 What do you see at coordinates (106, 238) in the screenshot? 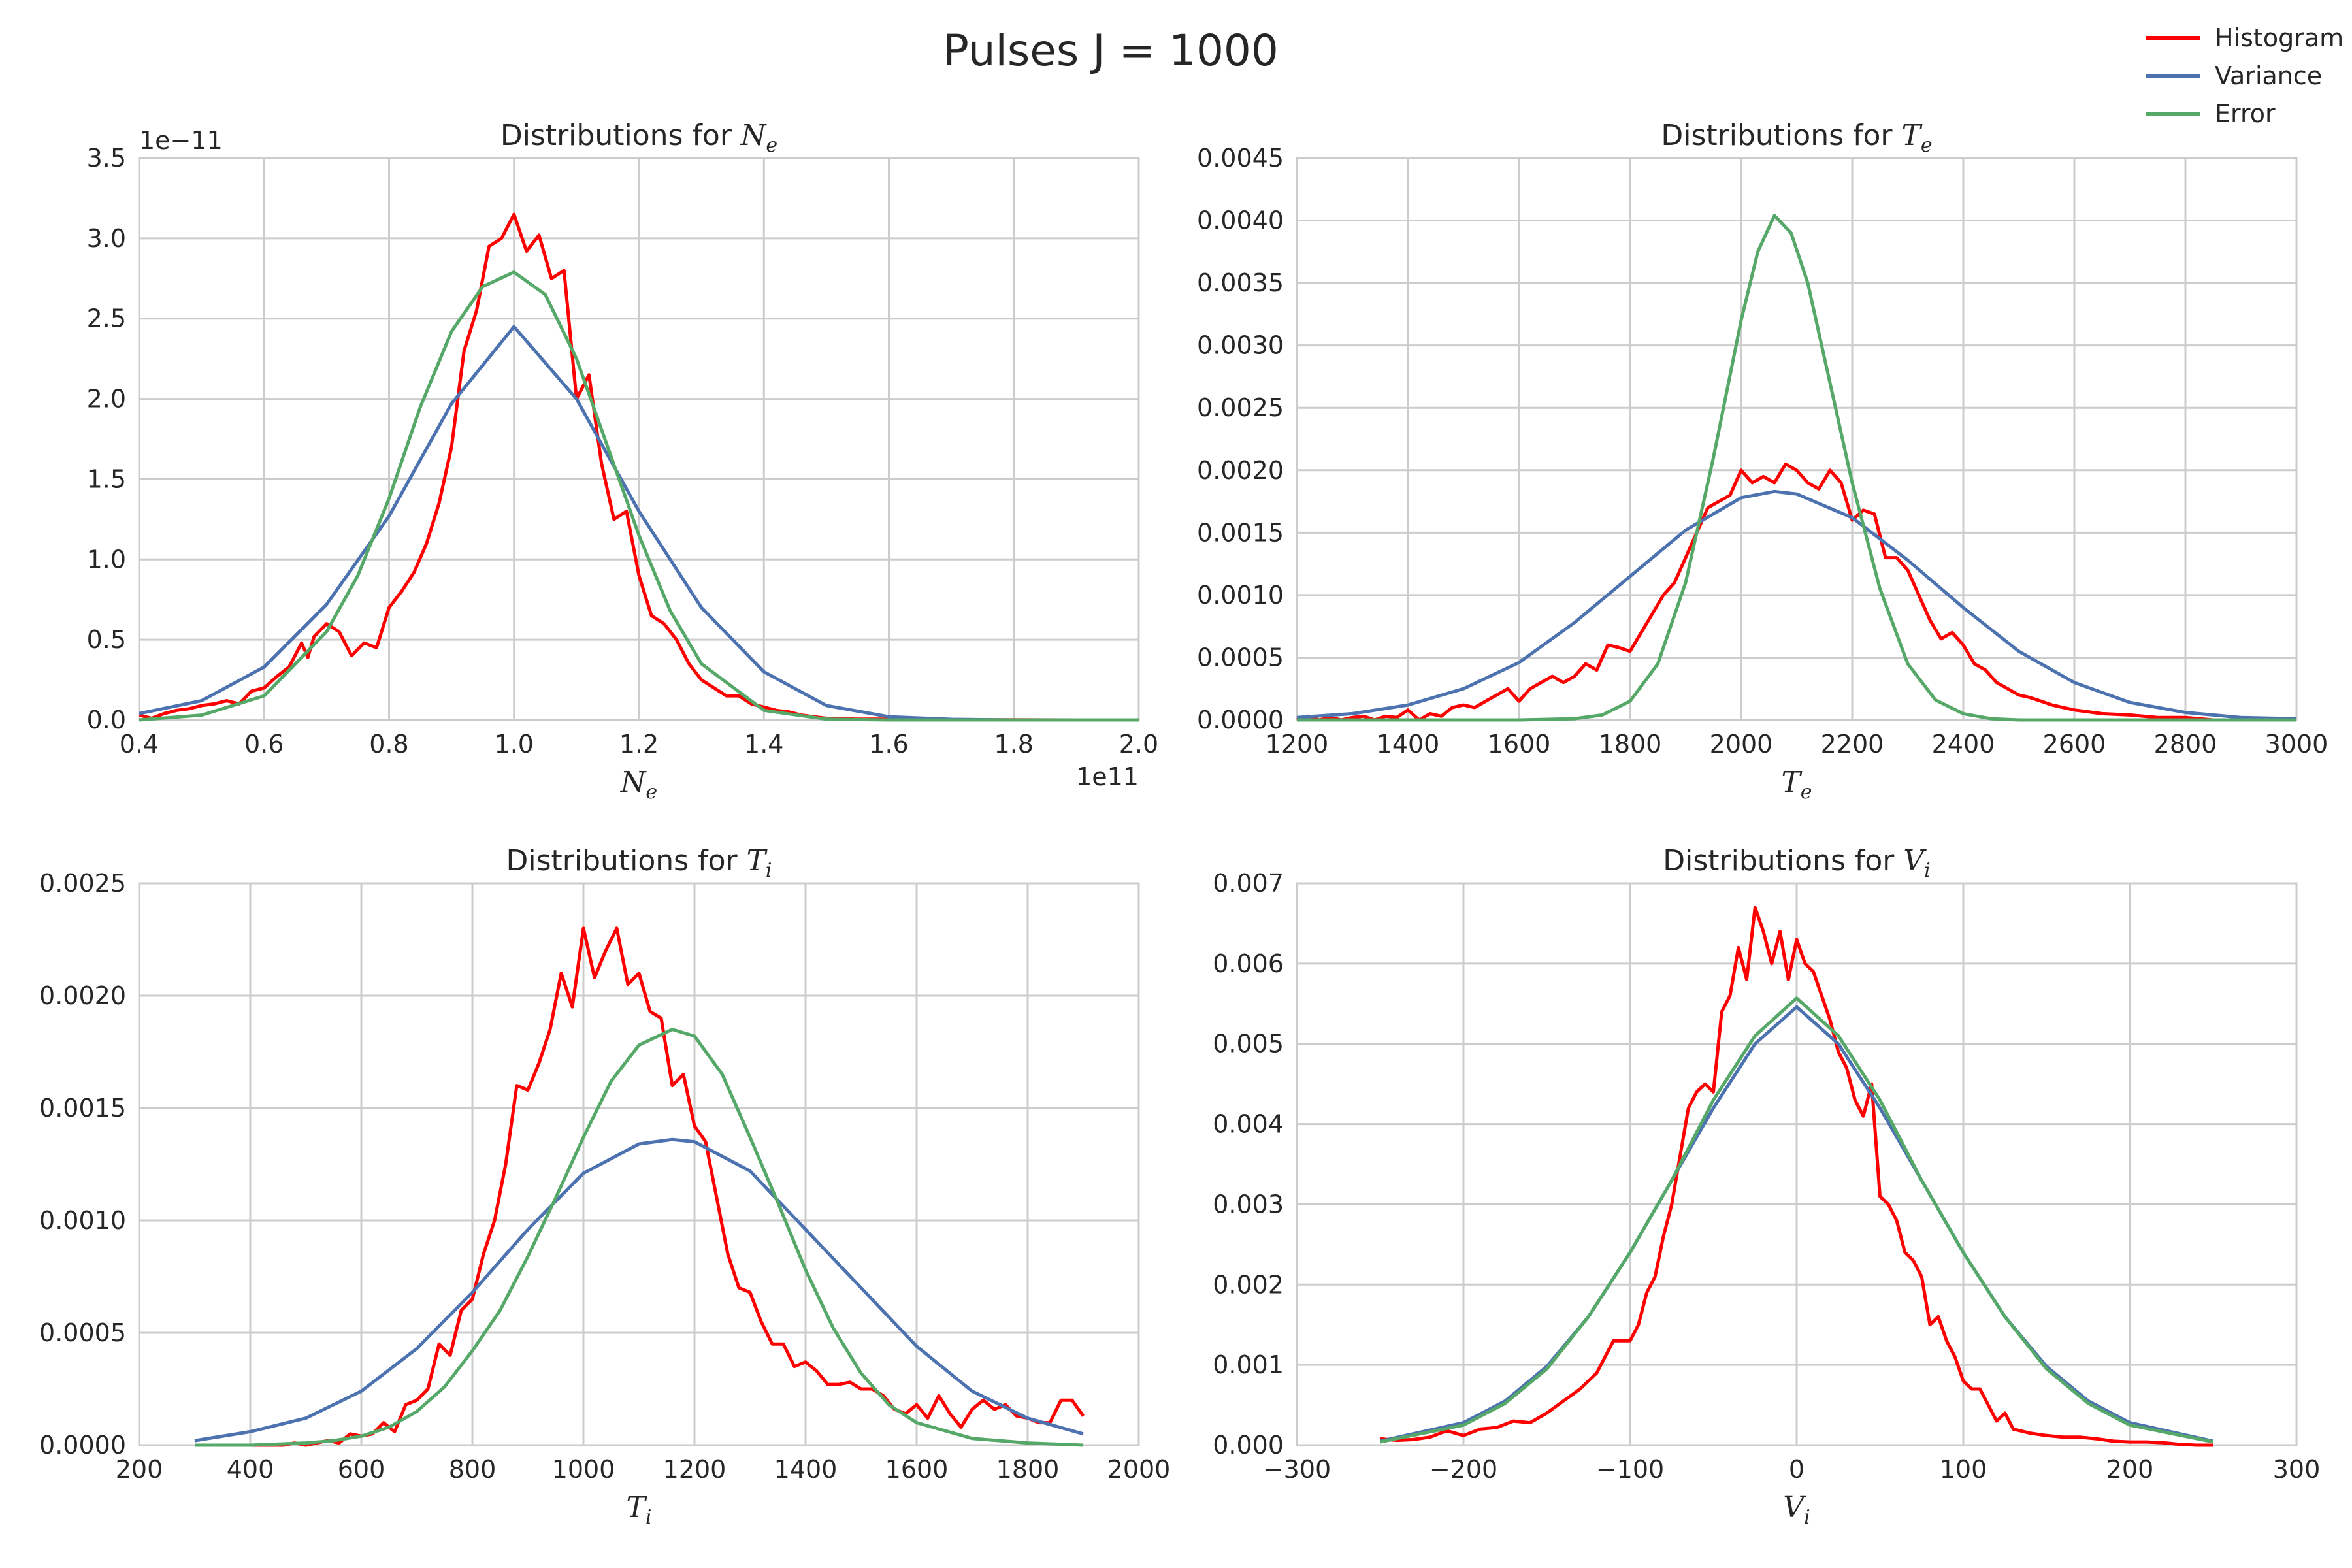
I see `y-tick-label: 3.0` at bounding box center [106, 238].